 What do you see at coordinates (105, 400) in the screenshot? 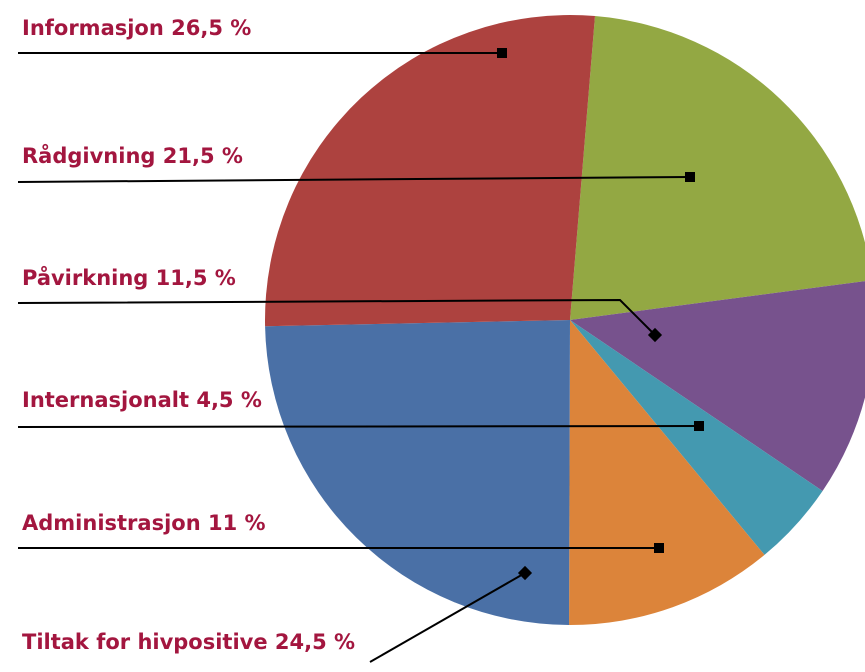
I see `category-name: Internasjonalt` at bounding box center [105, 400].